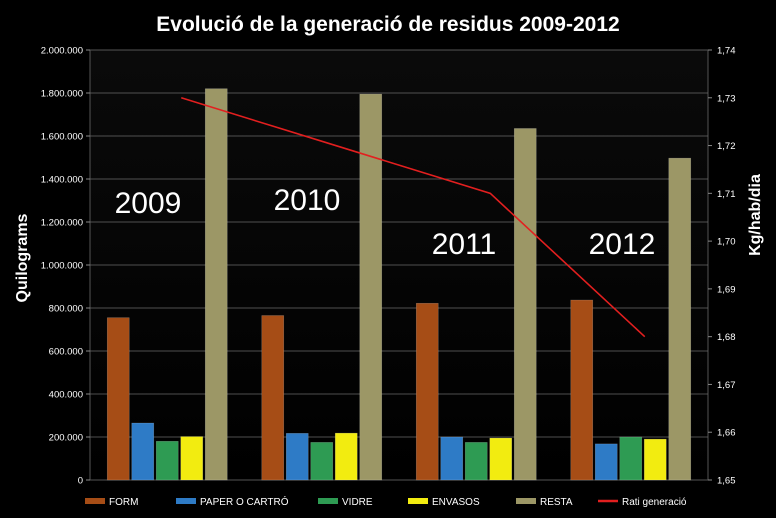  Describe the element at coordinates (456, 502) in the screenshot. I see `legend-label: ENVASOS` at that location.